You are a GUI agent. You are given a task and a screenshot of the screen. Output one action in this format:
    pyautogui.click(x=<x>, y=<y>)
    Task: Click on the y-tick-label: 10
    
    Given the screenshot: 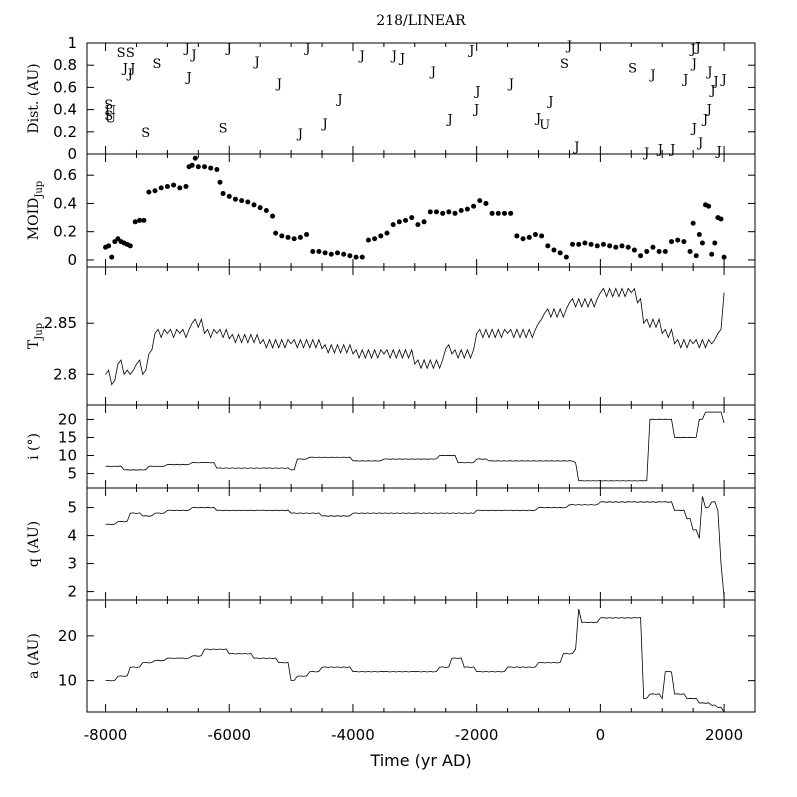 What is the action you would take?
    pyautogui.click(x=67, y=681)
    